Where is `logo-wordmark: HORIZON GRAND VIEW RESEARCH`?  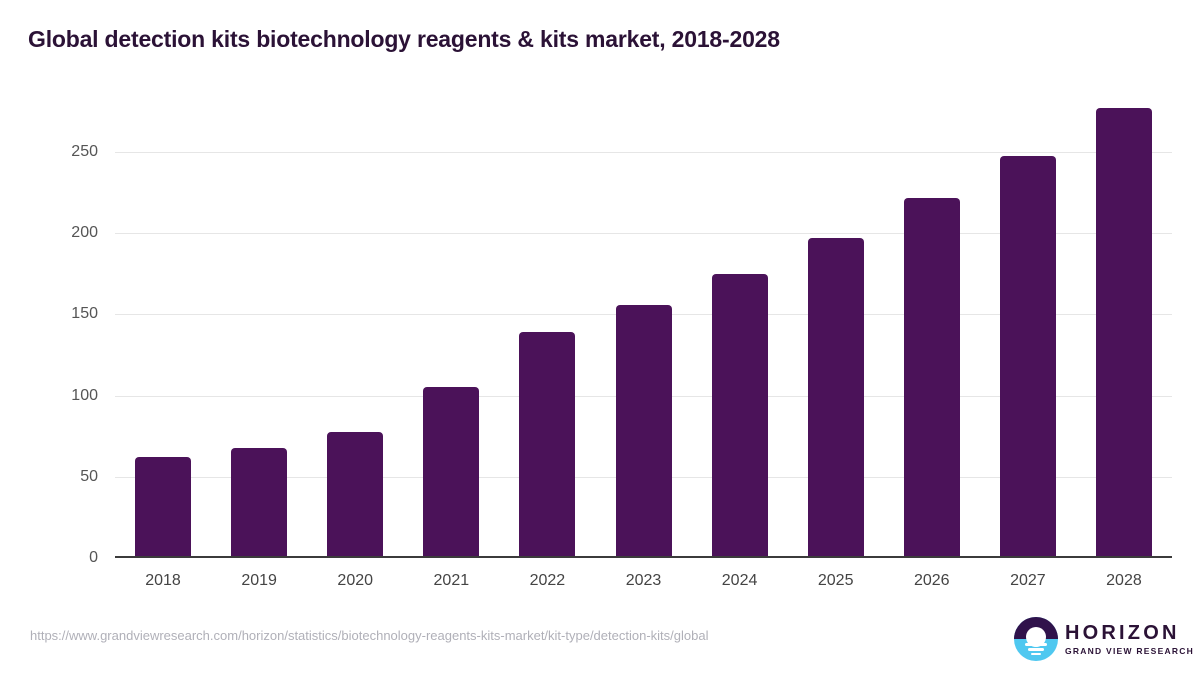
logo-wordmark: HORIZON GRAND VIEW RESEARCH is located at coordinates (1129, 639).